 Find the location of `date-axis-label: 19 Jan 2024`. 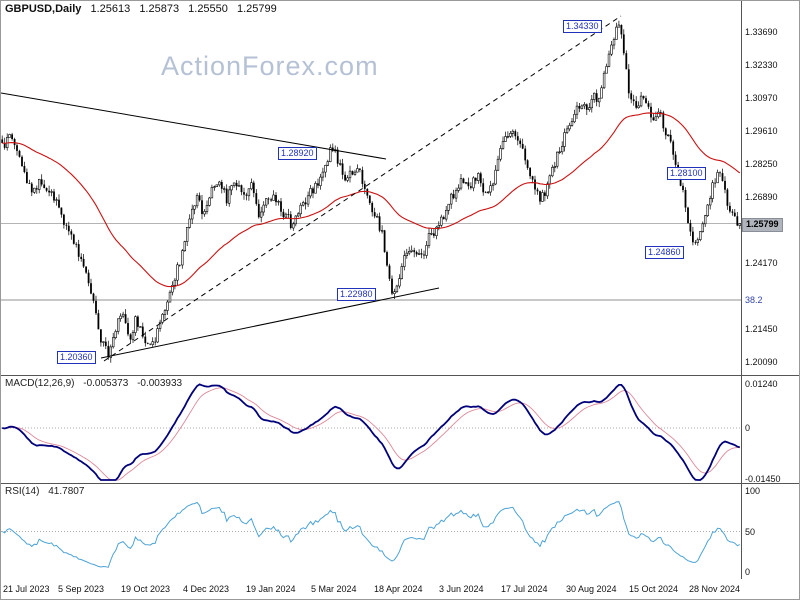

date-axis-label: 19 Jan 2024 is located at coordinates (271, 589).